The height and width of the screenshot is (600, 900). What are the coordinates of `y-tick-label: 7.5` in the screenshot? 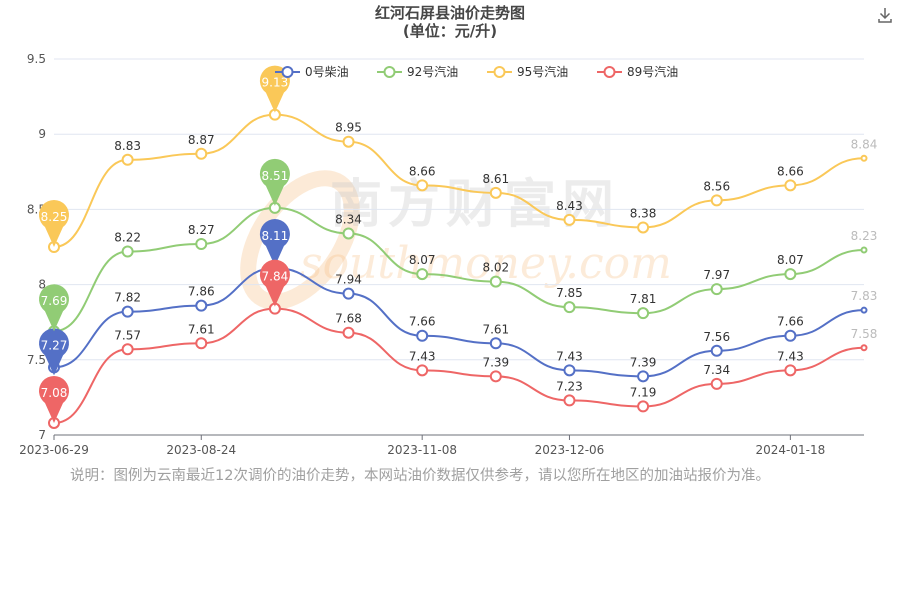 It's located at (36, 360).